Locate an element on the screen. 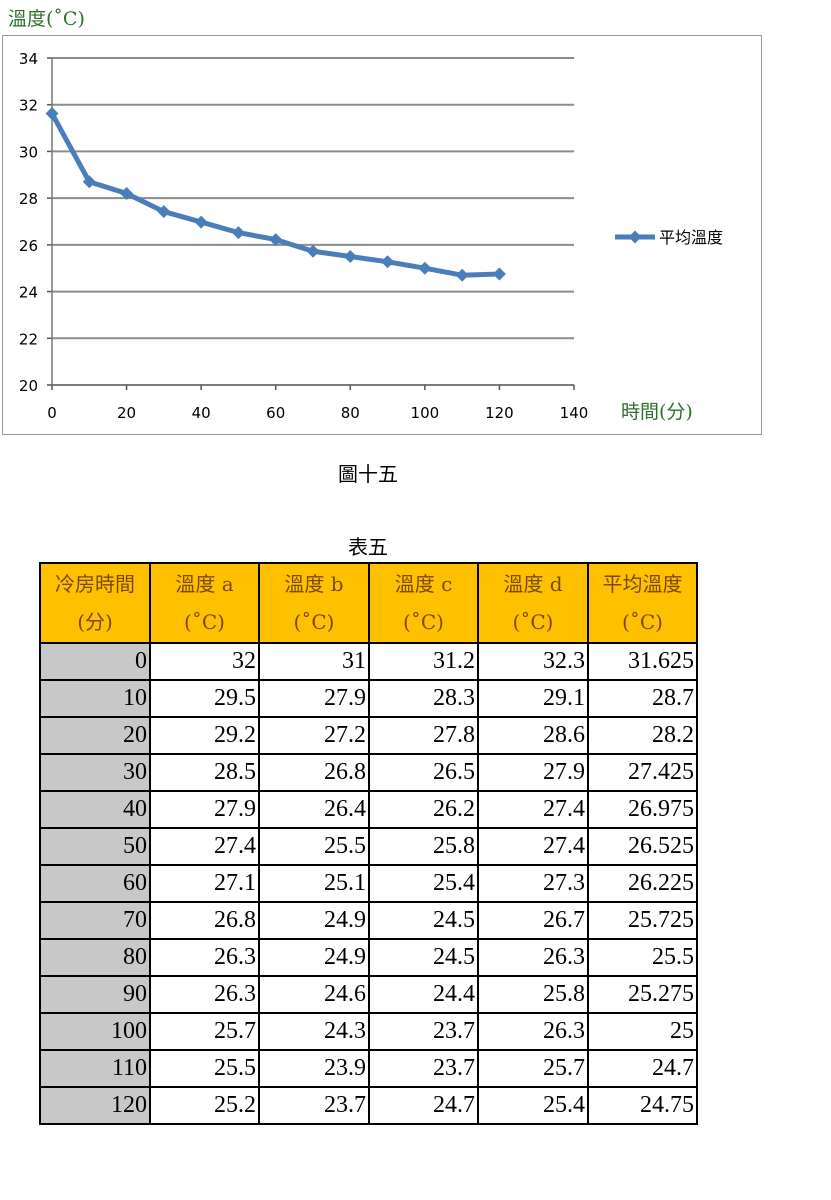 Image resolution: width=831 pixels, height=1200 pixels. table-cell-value: 28.6 is located at coordinates (533, 735).